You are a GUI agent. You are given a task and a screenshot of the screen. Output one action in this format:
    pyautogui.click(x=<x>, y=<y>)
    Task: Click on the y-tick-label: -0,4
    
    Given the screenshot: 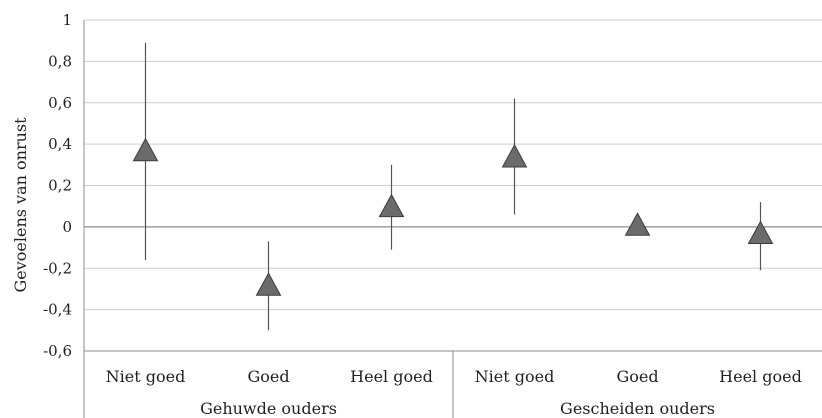 What is the action you would take?
    pyautogui.click(x=57, y=310)
    